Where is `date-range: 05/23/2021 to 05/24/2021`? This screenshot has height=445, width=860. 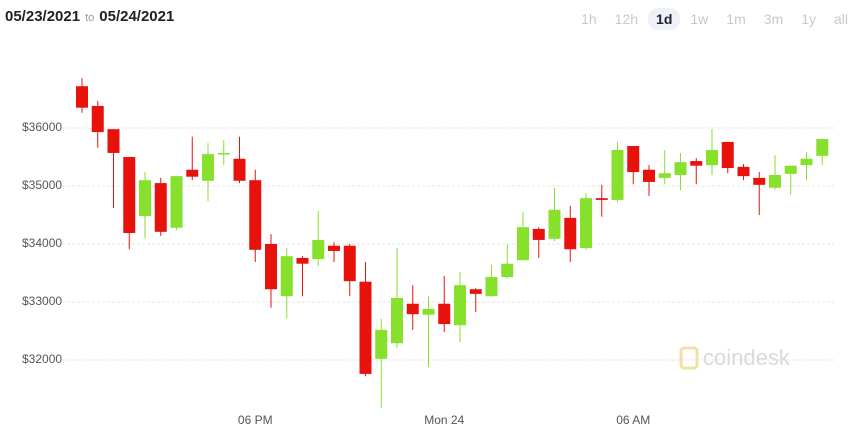
date-range: 05/23/2021 to 05/24/2021 is located at coordinates (89, 16).